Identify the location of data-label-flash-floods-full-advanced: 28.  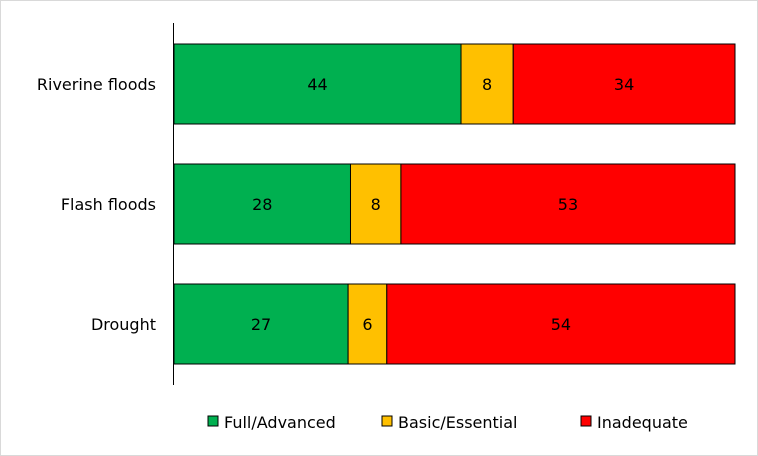
(262, 204).